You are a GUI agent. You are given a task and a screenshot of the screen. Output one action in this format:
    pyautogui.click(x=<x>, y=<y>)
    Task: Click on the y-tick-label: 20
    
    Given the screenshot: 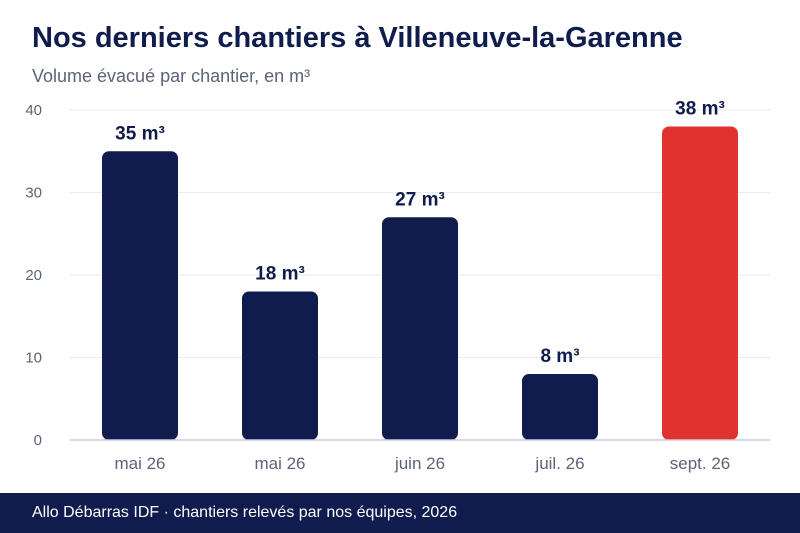 What is the action you would take?
    pyautogui.click(x=33, y=275)
    